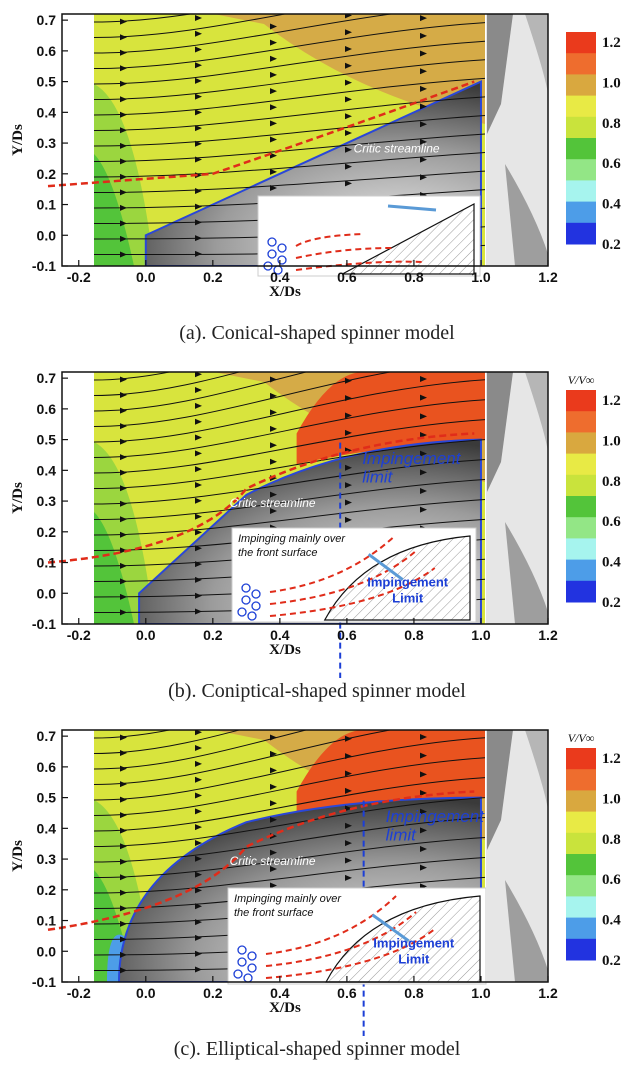 The width and height of the screenshot is (634, 1074). I want to click on colorbar-tick-label: 0.4, so click(611, 563).